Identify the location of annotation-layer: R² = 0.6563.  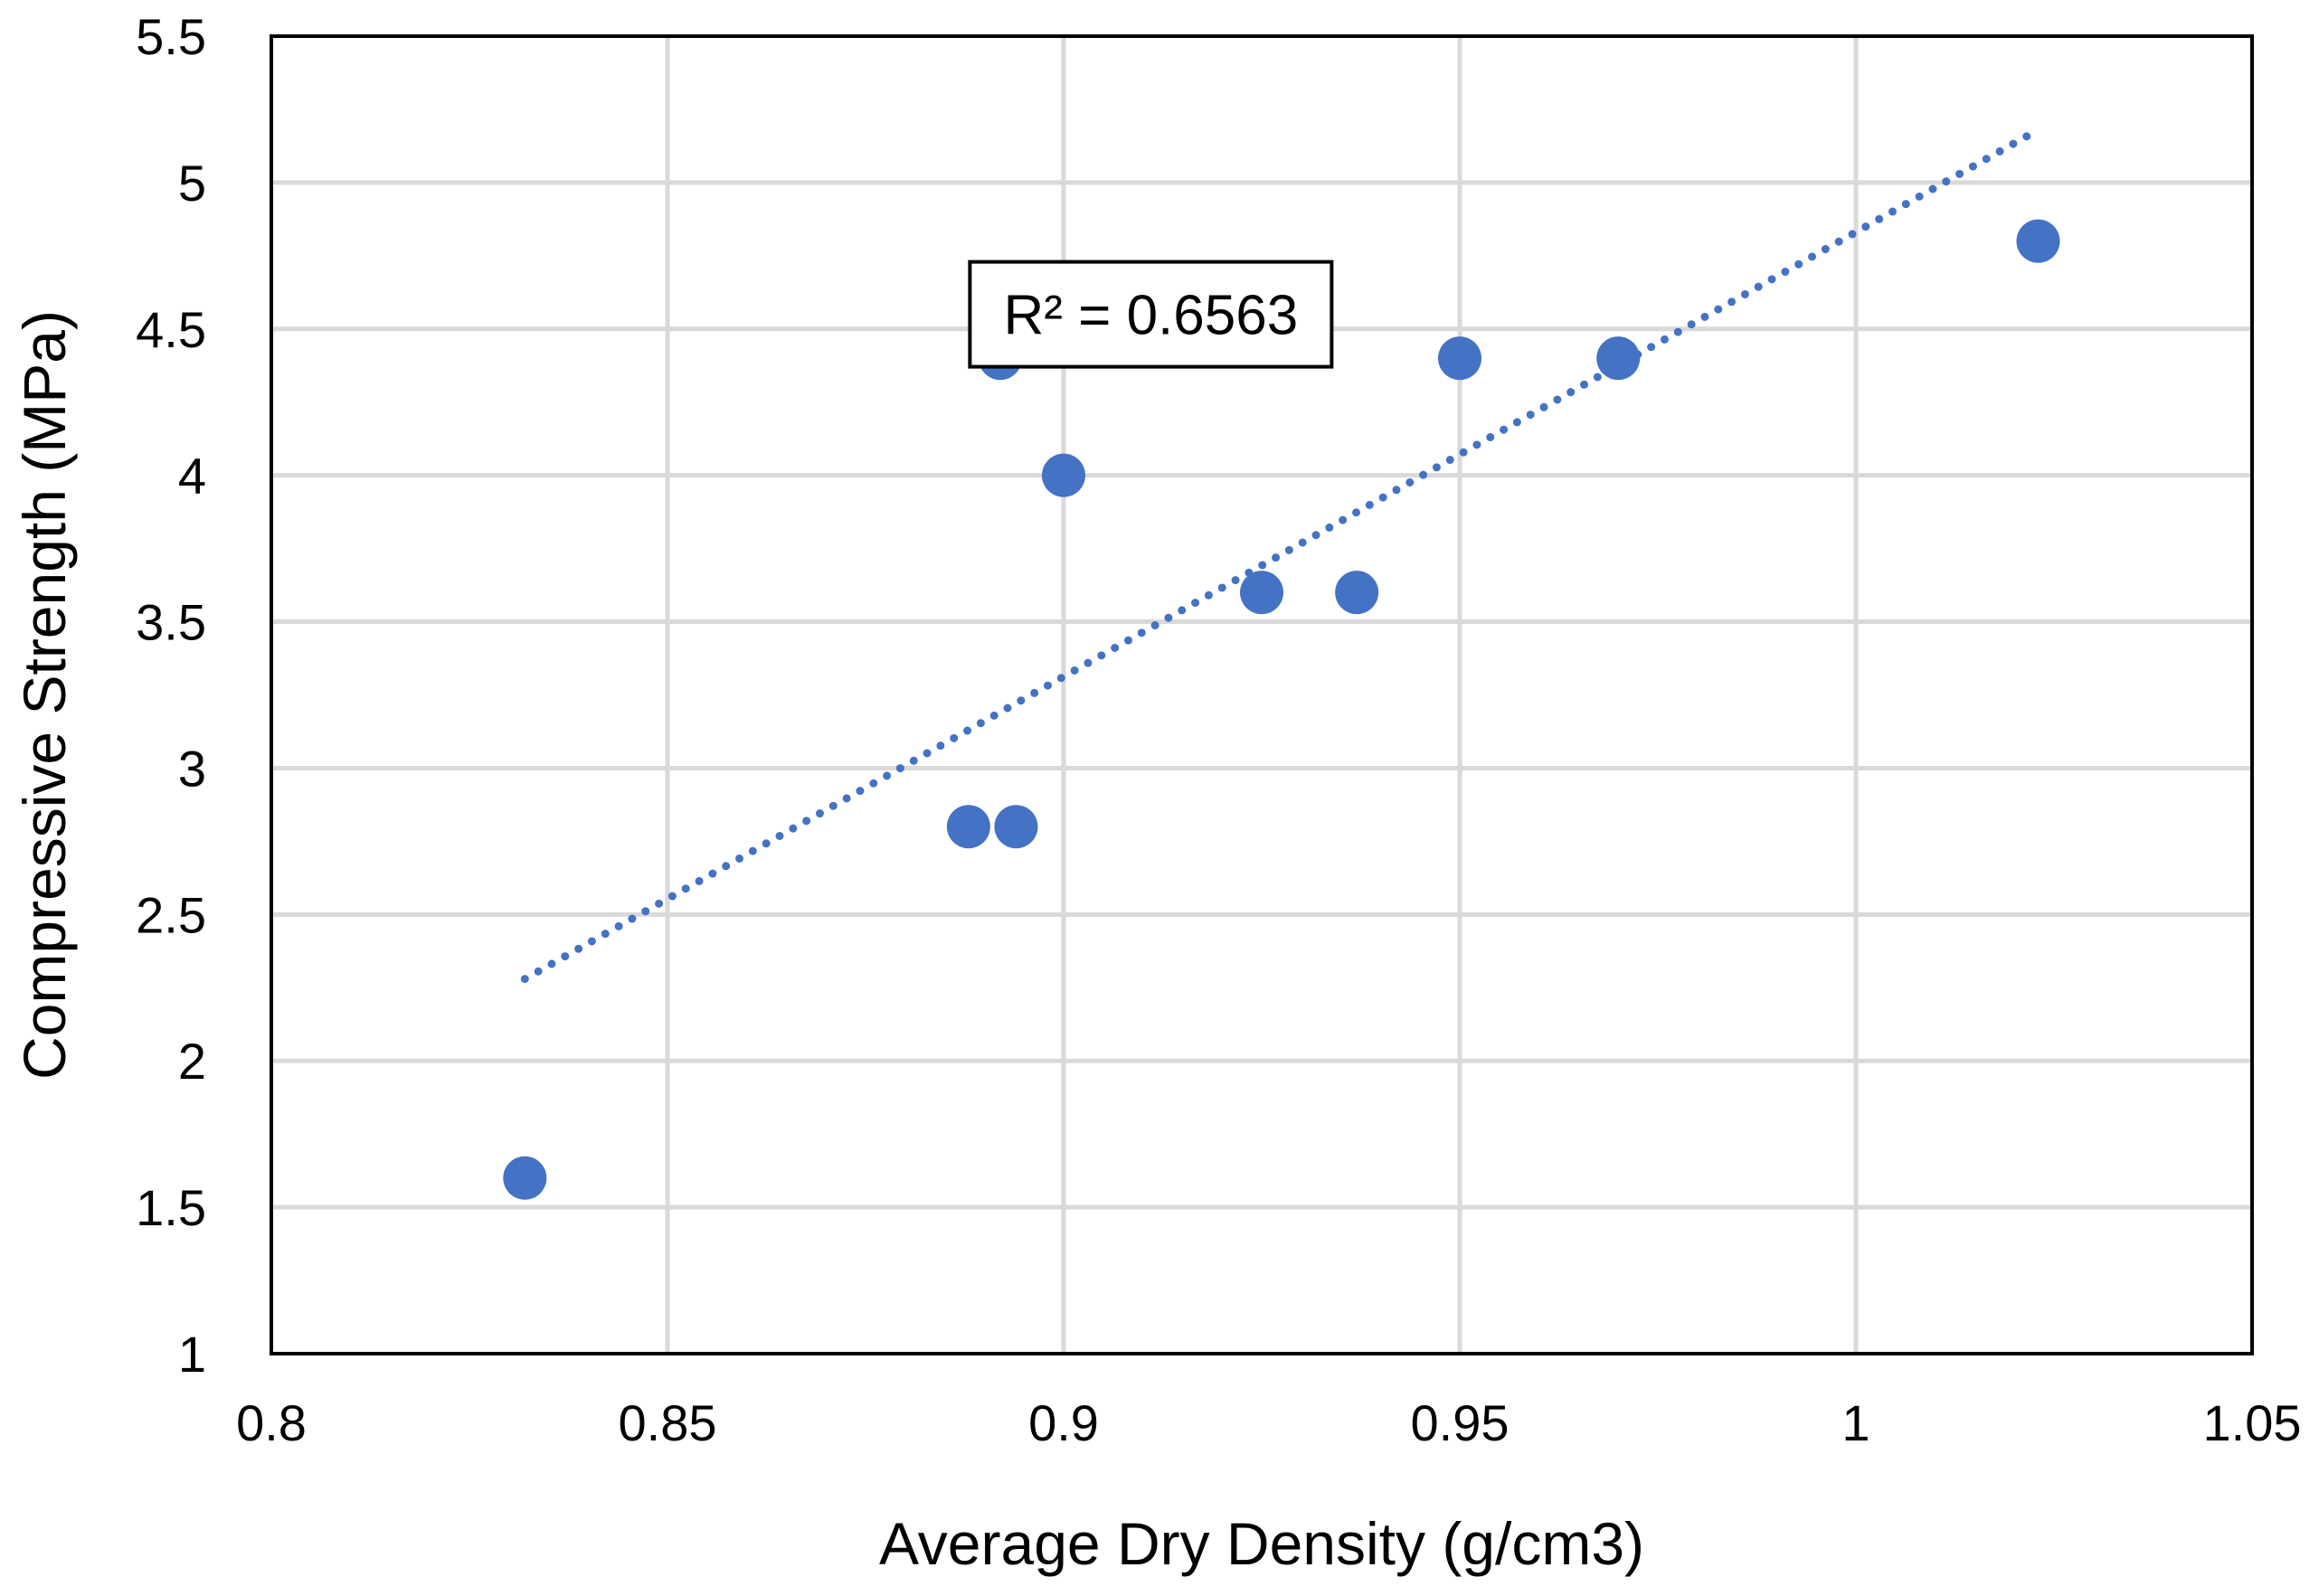
(1151, 315).